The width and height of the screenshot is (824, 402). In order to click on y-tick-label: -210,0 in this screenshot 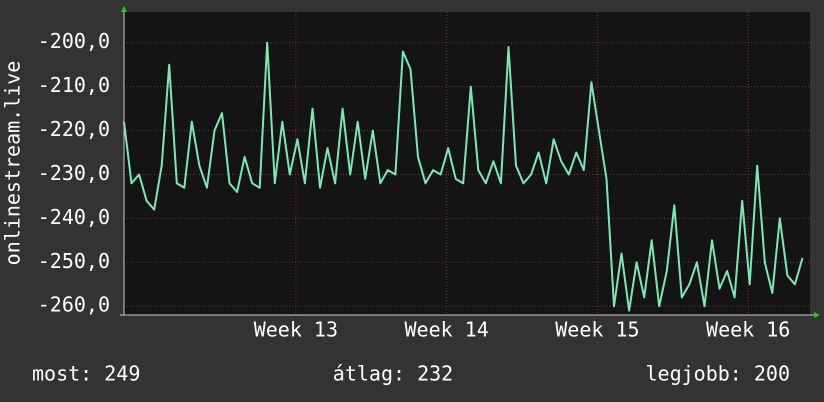, I will do `click(74, 85)`.